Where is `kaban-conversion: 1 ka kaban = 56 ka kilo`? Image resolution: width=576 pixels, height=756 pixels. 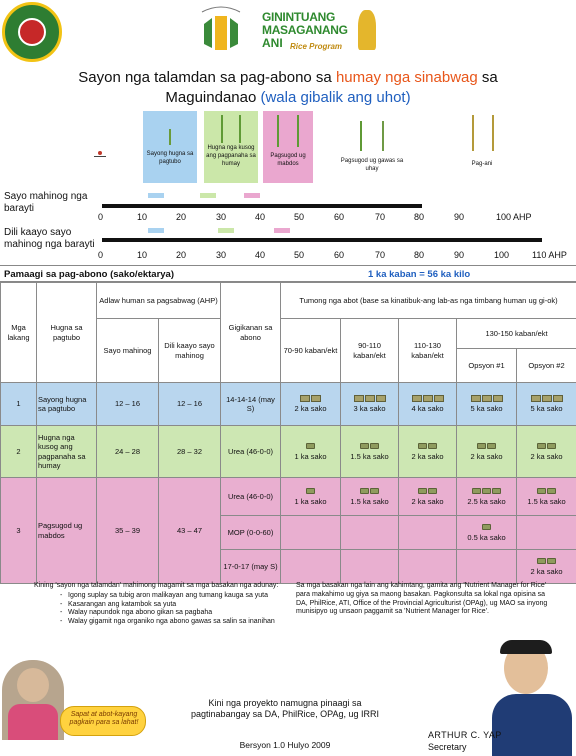 kaban-conversion: 1 ka kaban = 56 ka kilo is located at coordinates (419, 274).